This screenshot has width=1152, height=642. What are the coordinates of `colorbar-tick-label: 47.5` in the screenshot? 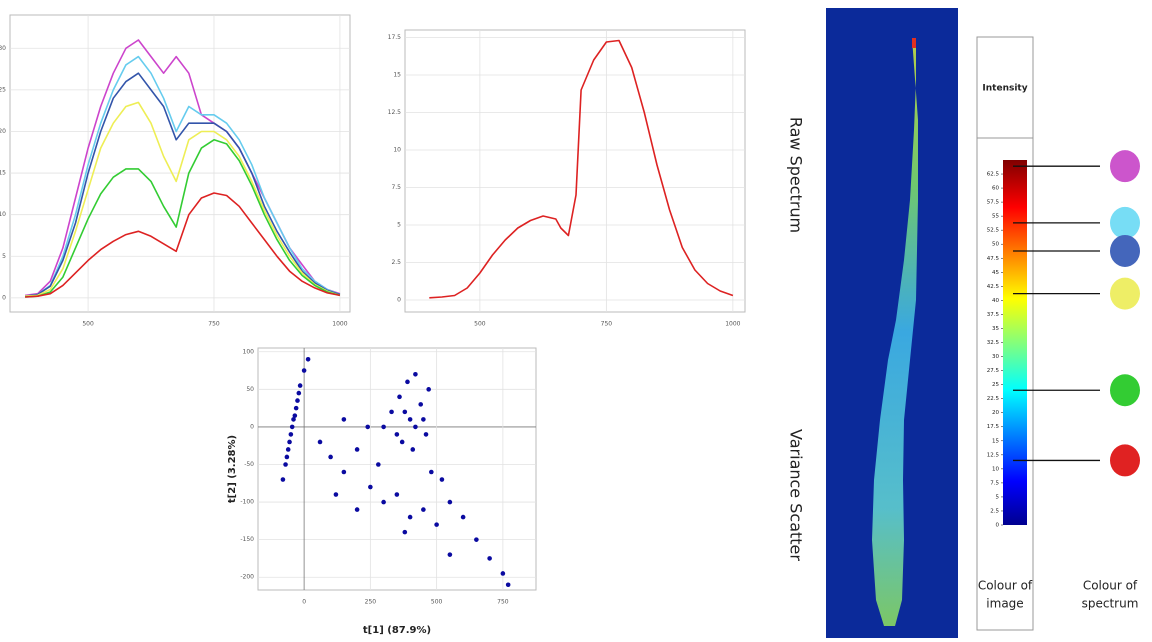 It's located at (993, 259).